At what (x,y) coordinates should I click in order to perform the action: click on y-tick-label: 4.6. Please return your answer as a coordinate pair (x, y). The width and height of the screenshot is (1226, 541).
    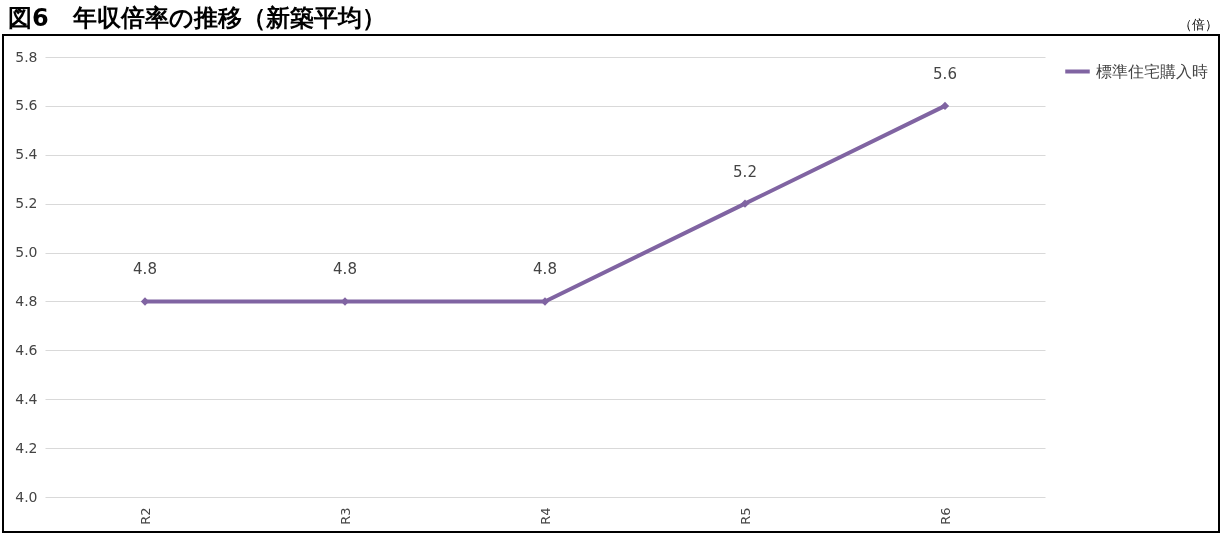
    Looking at the image, I should click on (26, 349).